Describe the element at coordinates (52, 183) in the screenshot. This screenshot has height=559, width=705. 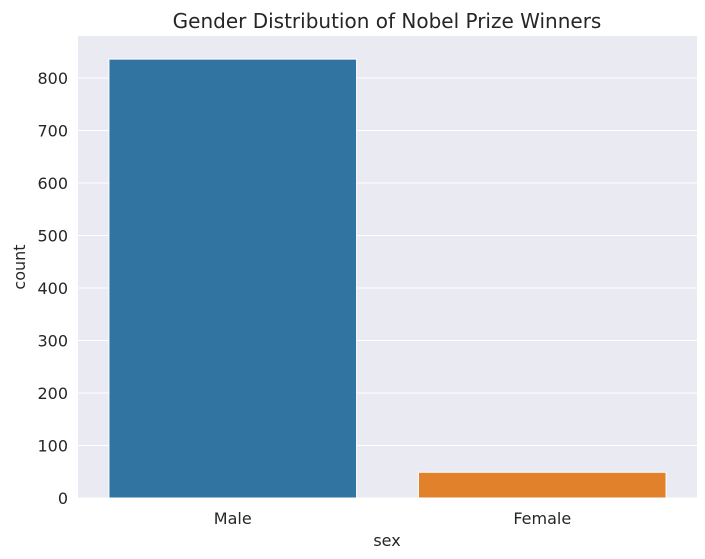
I see `y-tick-label: 600` at that location.